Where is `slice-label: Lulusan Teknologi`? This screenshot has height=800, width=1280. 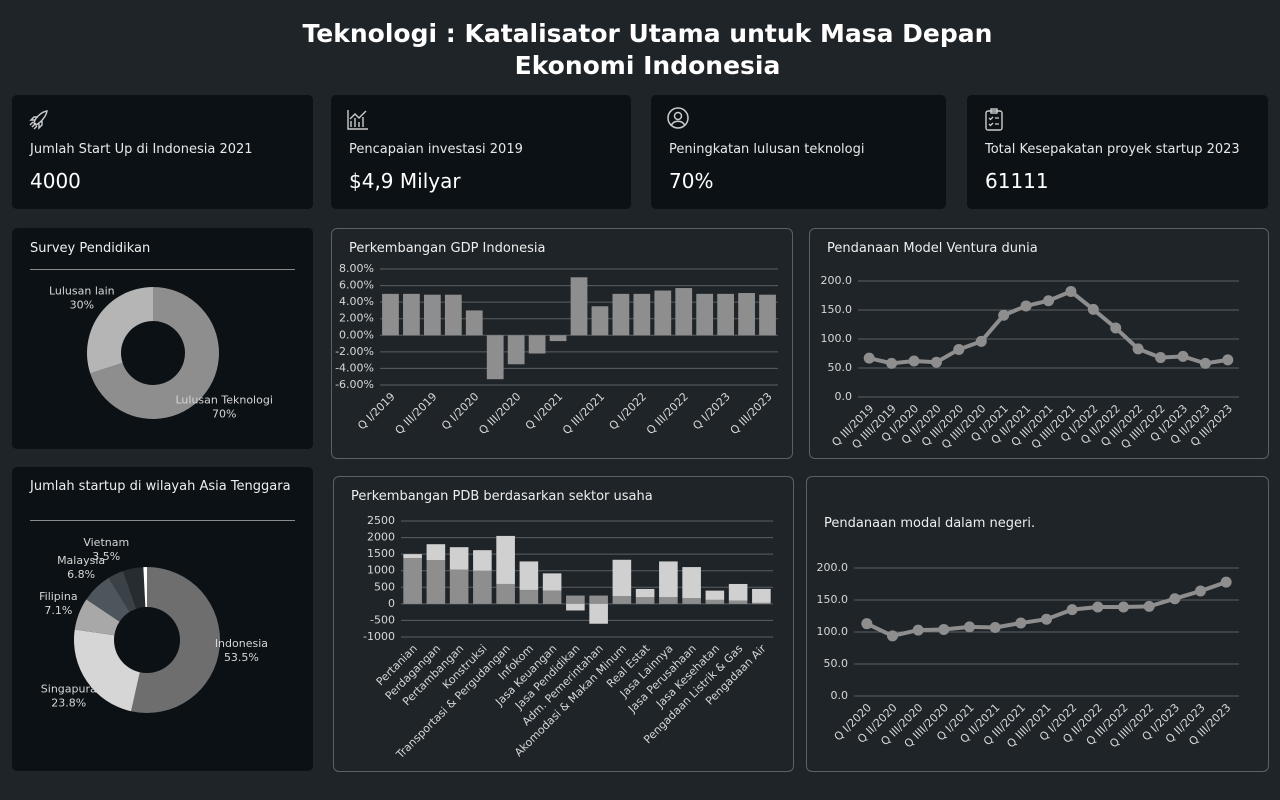 slice-label: Lulusan Teknologi is located at coordinates (223, 399).